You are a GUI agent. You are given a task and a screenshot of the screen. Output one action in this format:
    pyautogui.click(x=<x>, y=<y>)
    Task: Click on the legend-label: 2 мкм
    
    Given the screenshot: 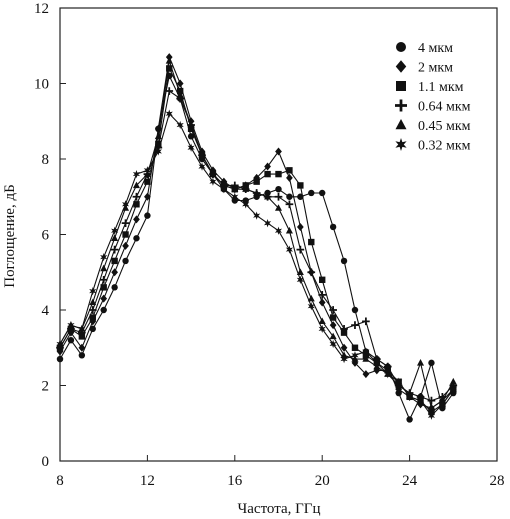 What is the action you would take?
    pyautogui.click(x=435, y=68)
    